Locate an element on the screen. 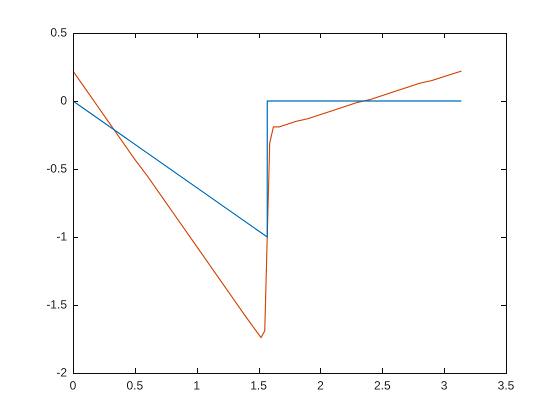 The image size is (560, 420). x-tick-label: 1 is located at coordinates (196, 385).